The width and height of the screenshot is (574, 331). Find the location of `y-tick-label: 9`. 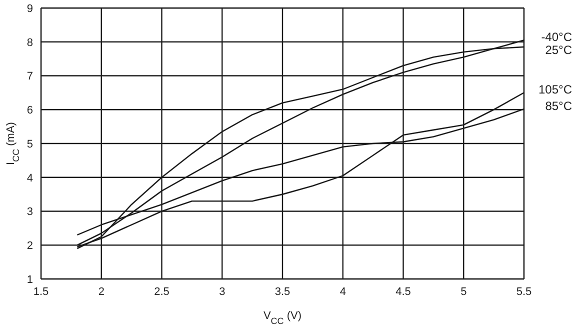

y-tick-label: 9 is located at coordinates (29, 8).